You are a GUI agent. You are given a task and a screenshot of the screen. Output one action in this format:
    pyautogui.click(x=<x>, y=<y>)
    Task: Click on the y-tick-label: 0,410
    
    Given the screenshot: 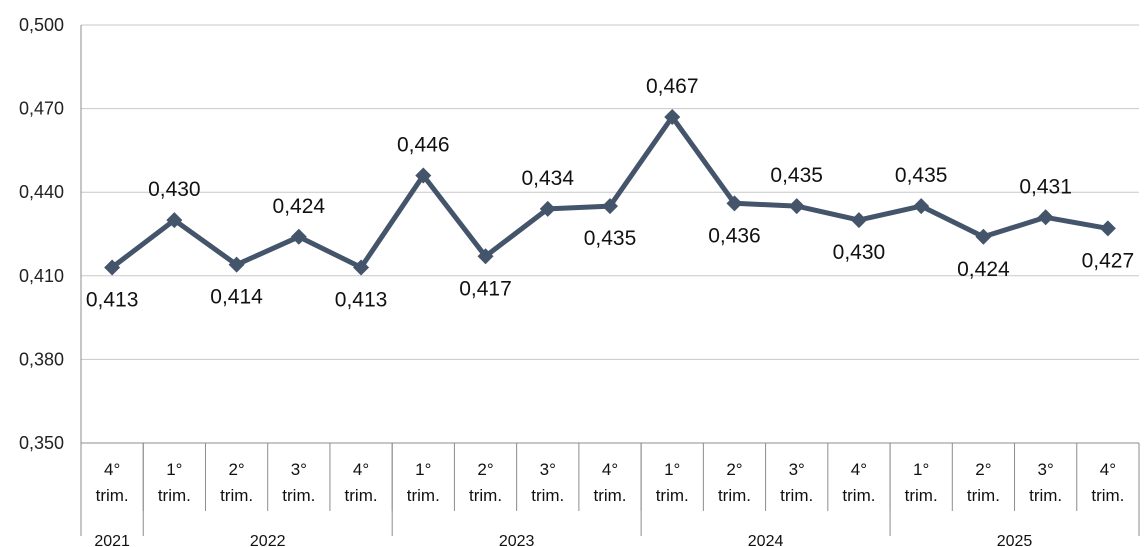 What is the action you would take?
    pyautogui.click(x=41, y=276)
    